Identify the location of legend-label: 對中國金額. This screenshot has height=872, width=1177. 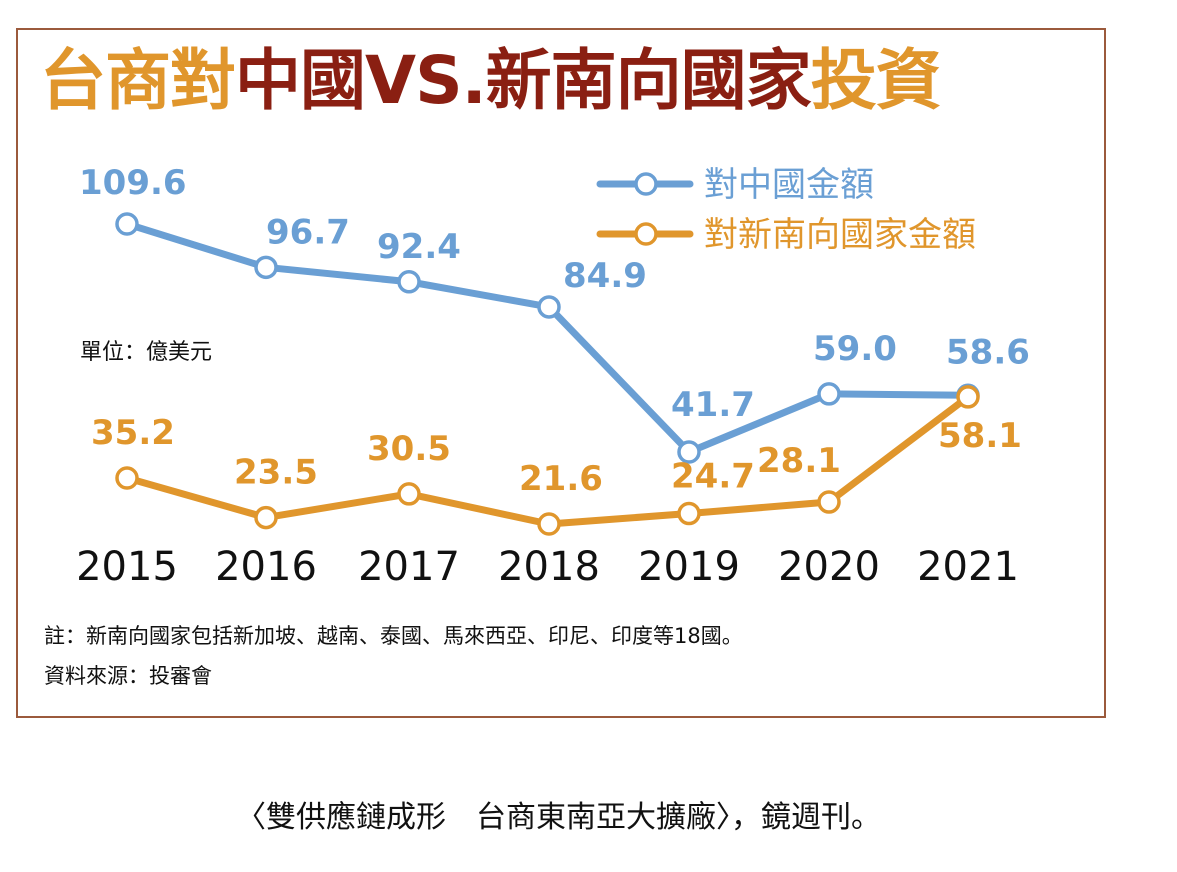
(789, 185).